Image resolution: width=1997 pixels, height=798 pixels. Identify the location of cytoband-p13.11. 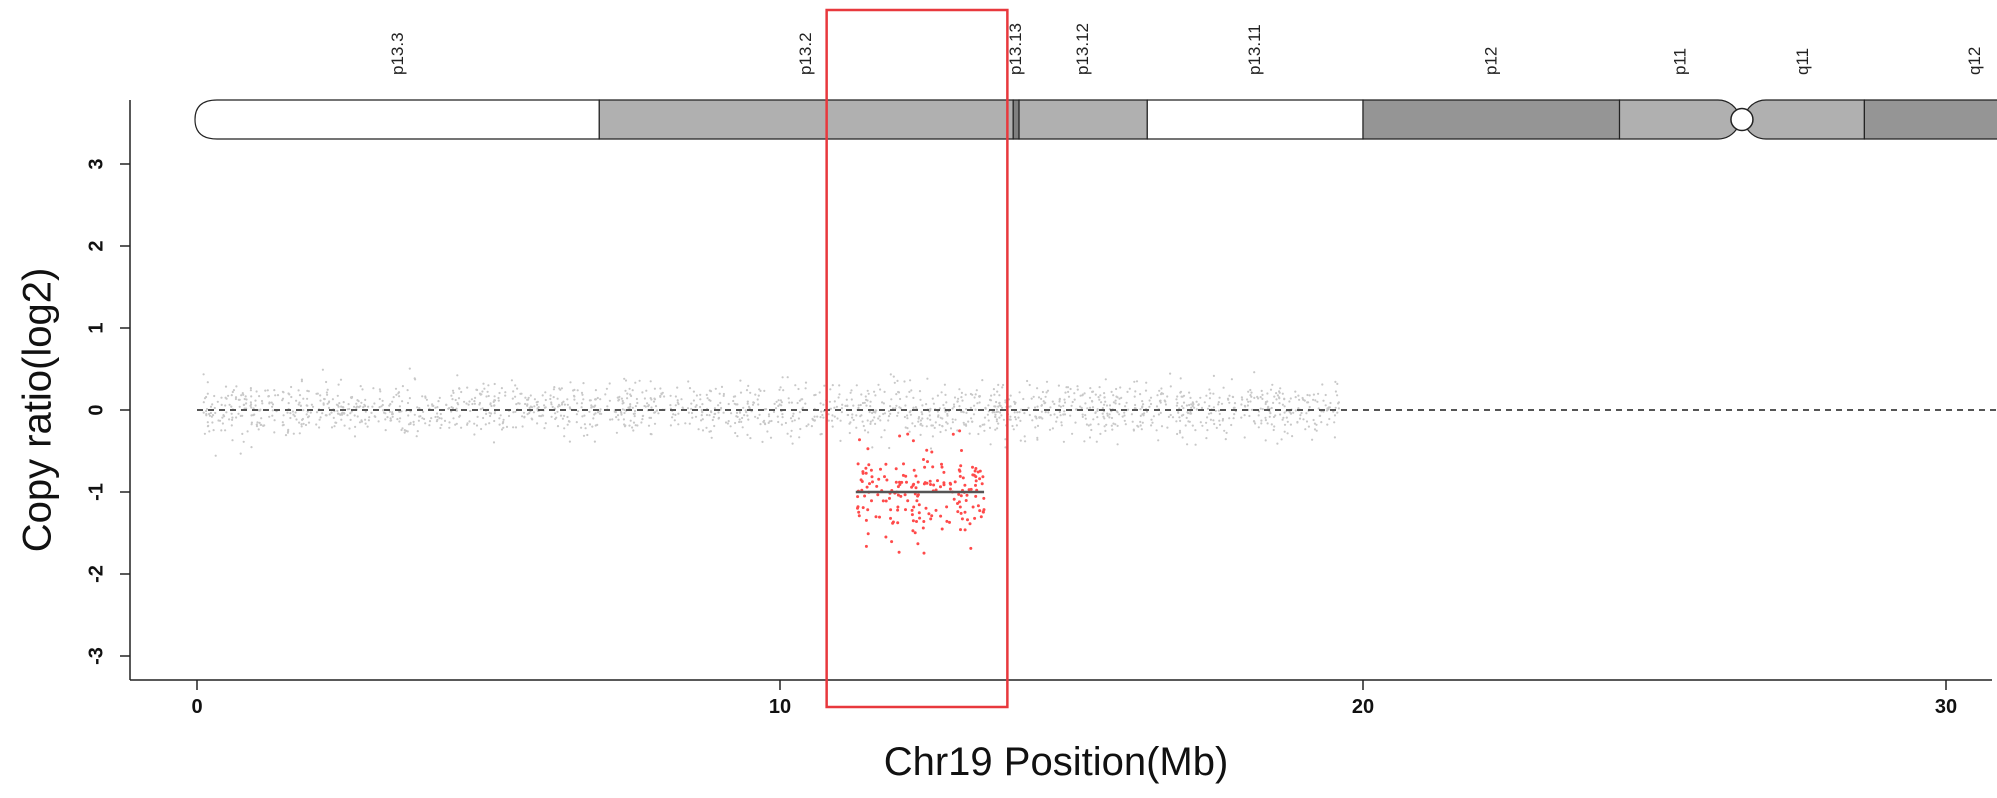
(1255, 119).